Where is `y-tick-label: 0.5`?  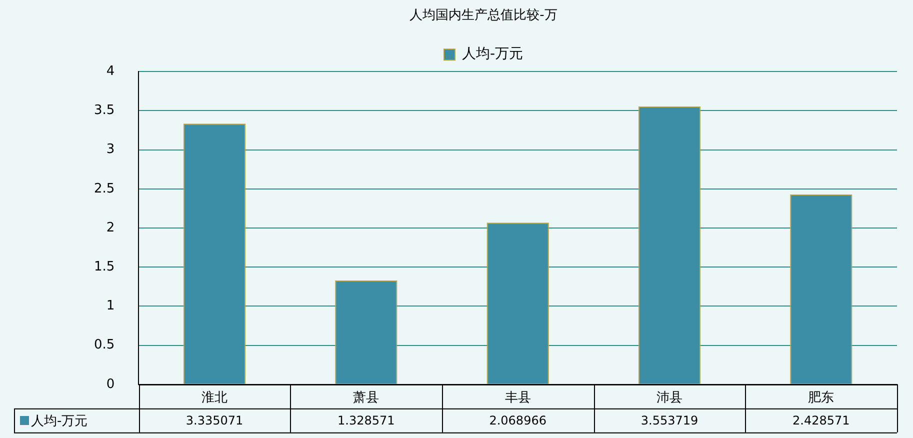
y-tick-label: 0.5 is located at coordinates (104, 345).